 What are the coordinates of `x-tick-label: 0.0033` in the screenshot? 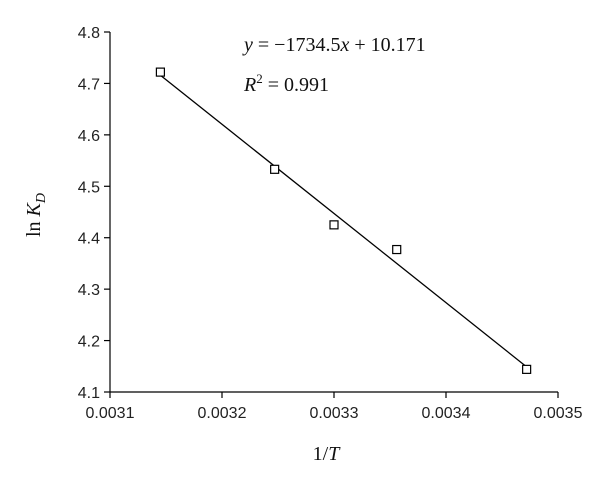 It's located at (334, 413).